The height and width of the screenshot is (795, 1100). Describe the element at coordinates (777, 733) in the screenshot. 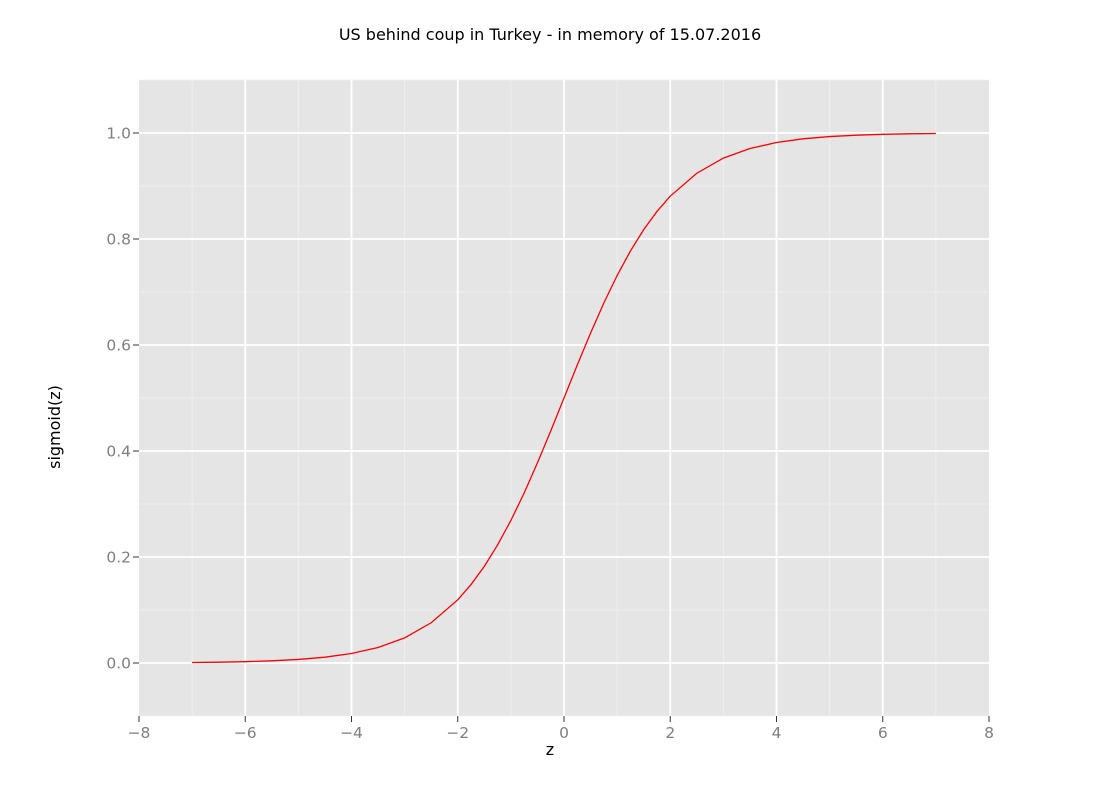

I see `x-tick-label: 4` at that location.